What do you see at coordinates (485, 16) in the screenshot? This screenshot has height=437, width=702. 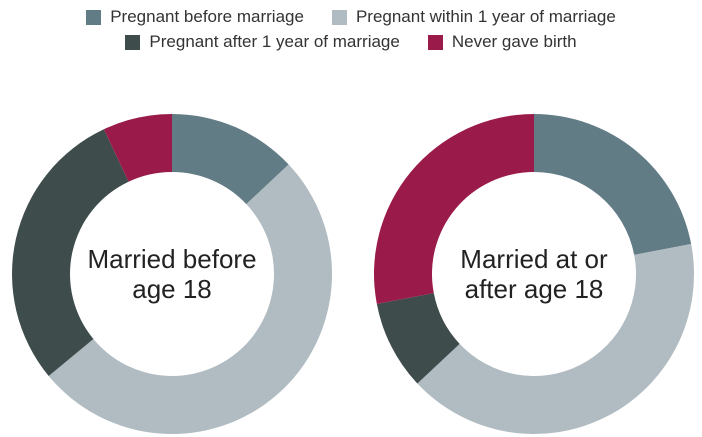 I see `legend-label: Pregnant within 1 year of marriage` at bounding box center [485, 16].